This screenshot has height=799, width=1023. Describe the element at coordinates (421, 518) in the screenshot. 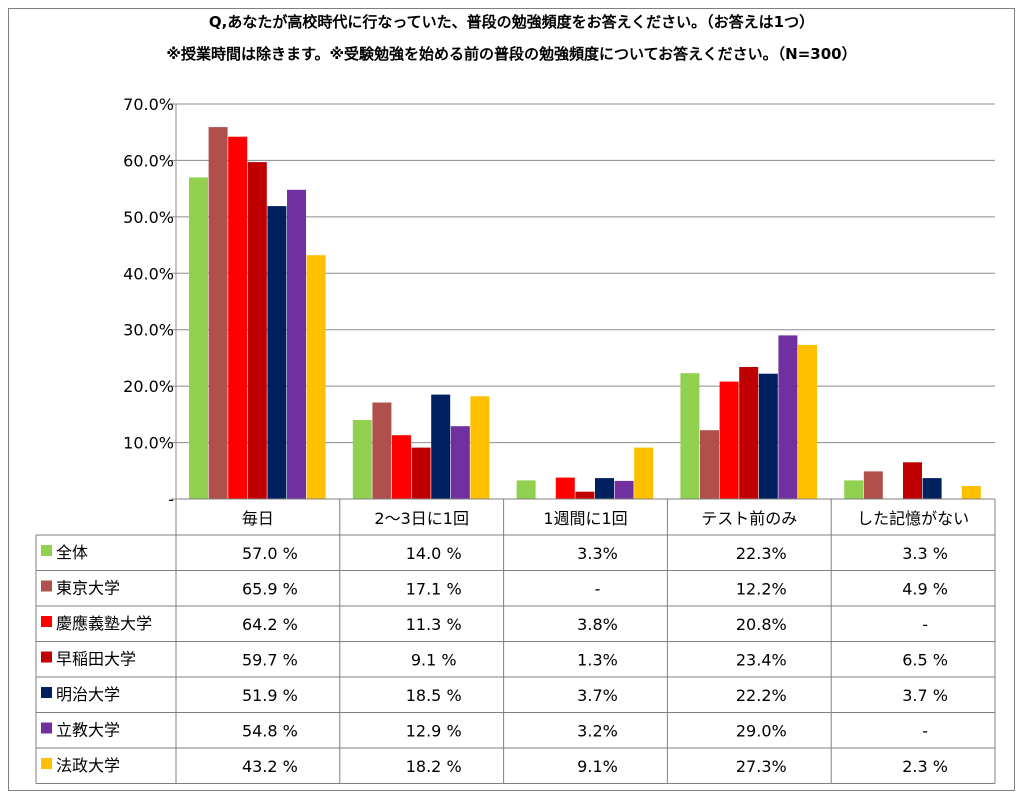

I see `category-label: 2～3日に1回` at that location.